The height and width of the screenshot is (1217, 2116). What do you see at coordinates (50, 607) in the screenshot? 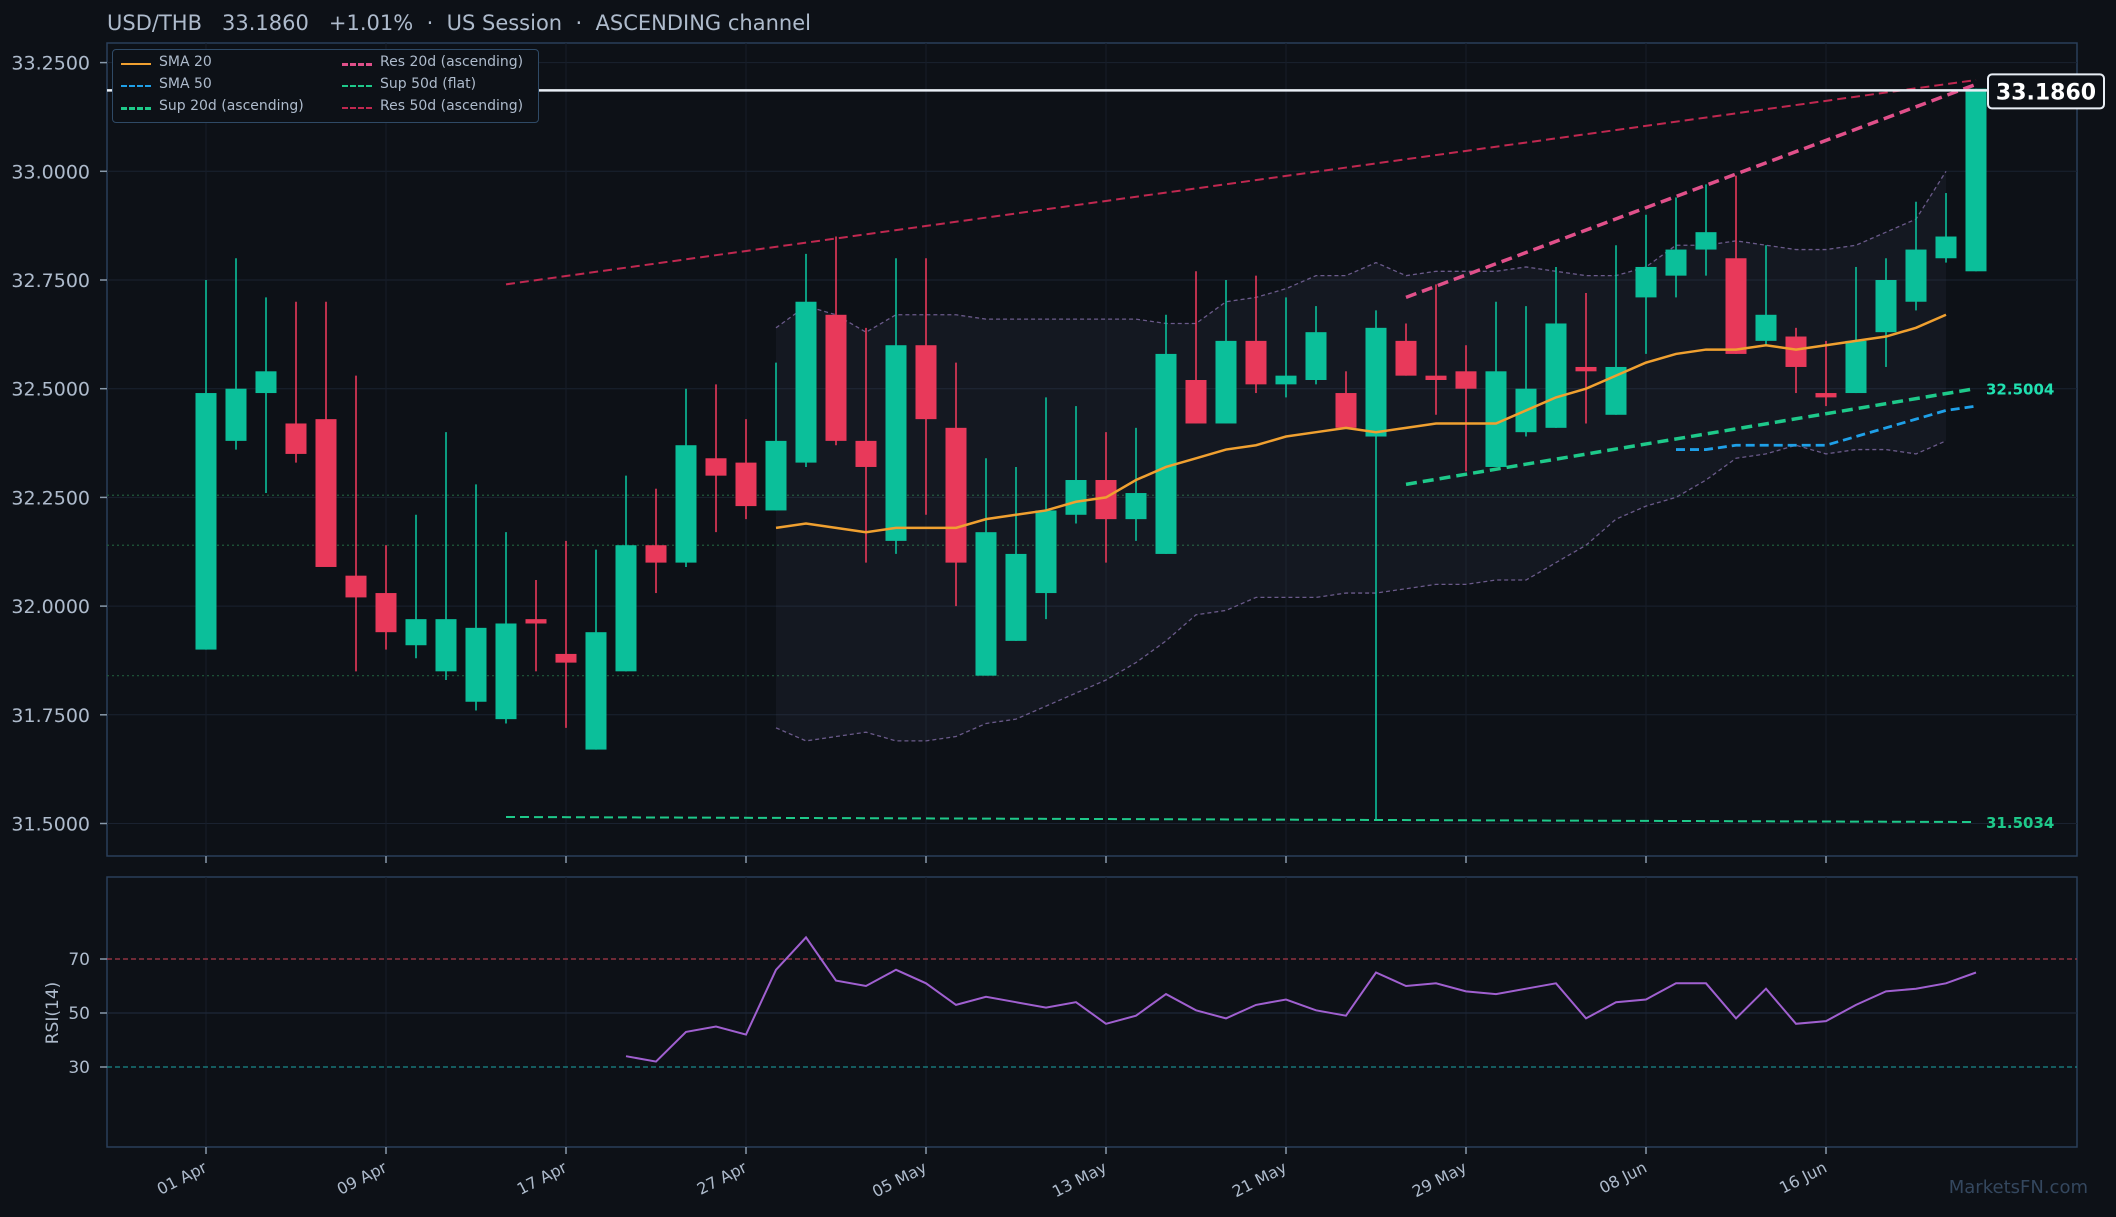
I see `y-tick-label: 32.0000` at bounding box center [50, 607].